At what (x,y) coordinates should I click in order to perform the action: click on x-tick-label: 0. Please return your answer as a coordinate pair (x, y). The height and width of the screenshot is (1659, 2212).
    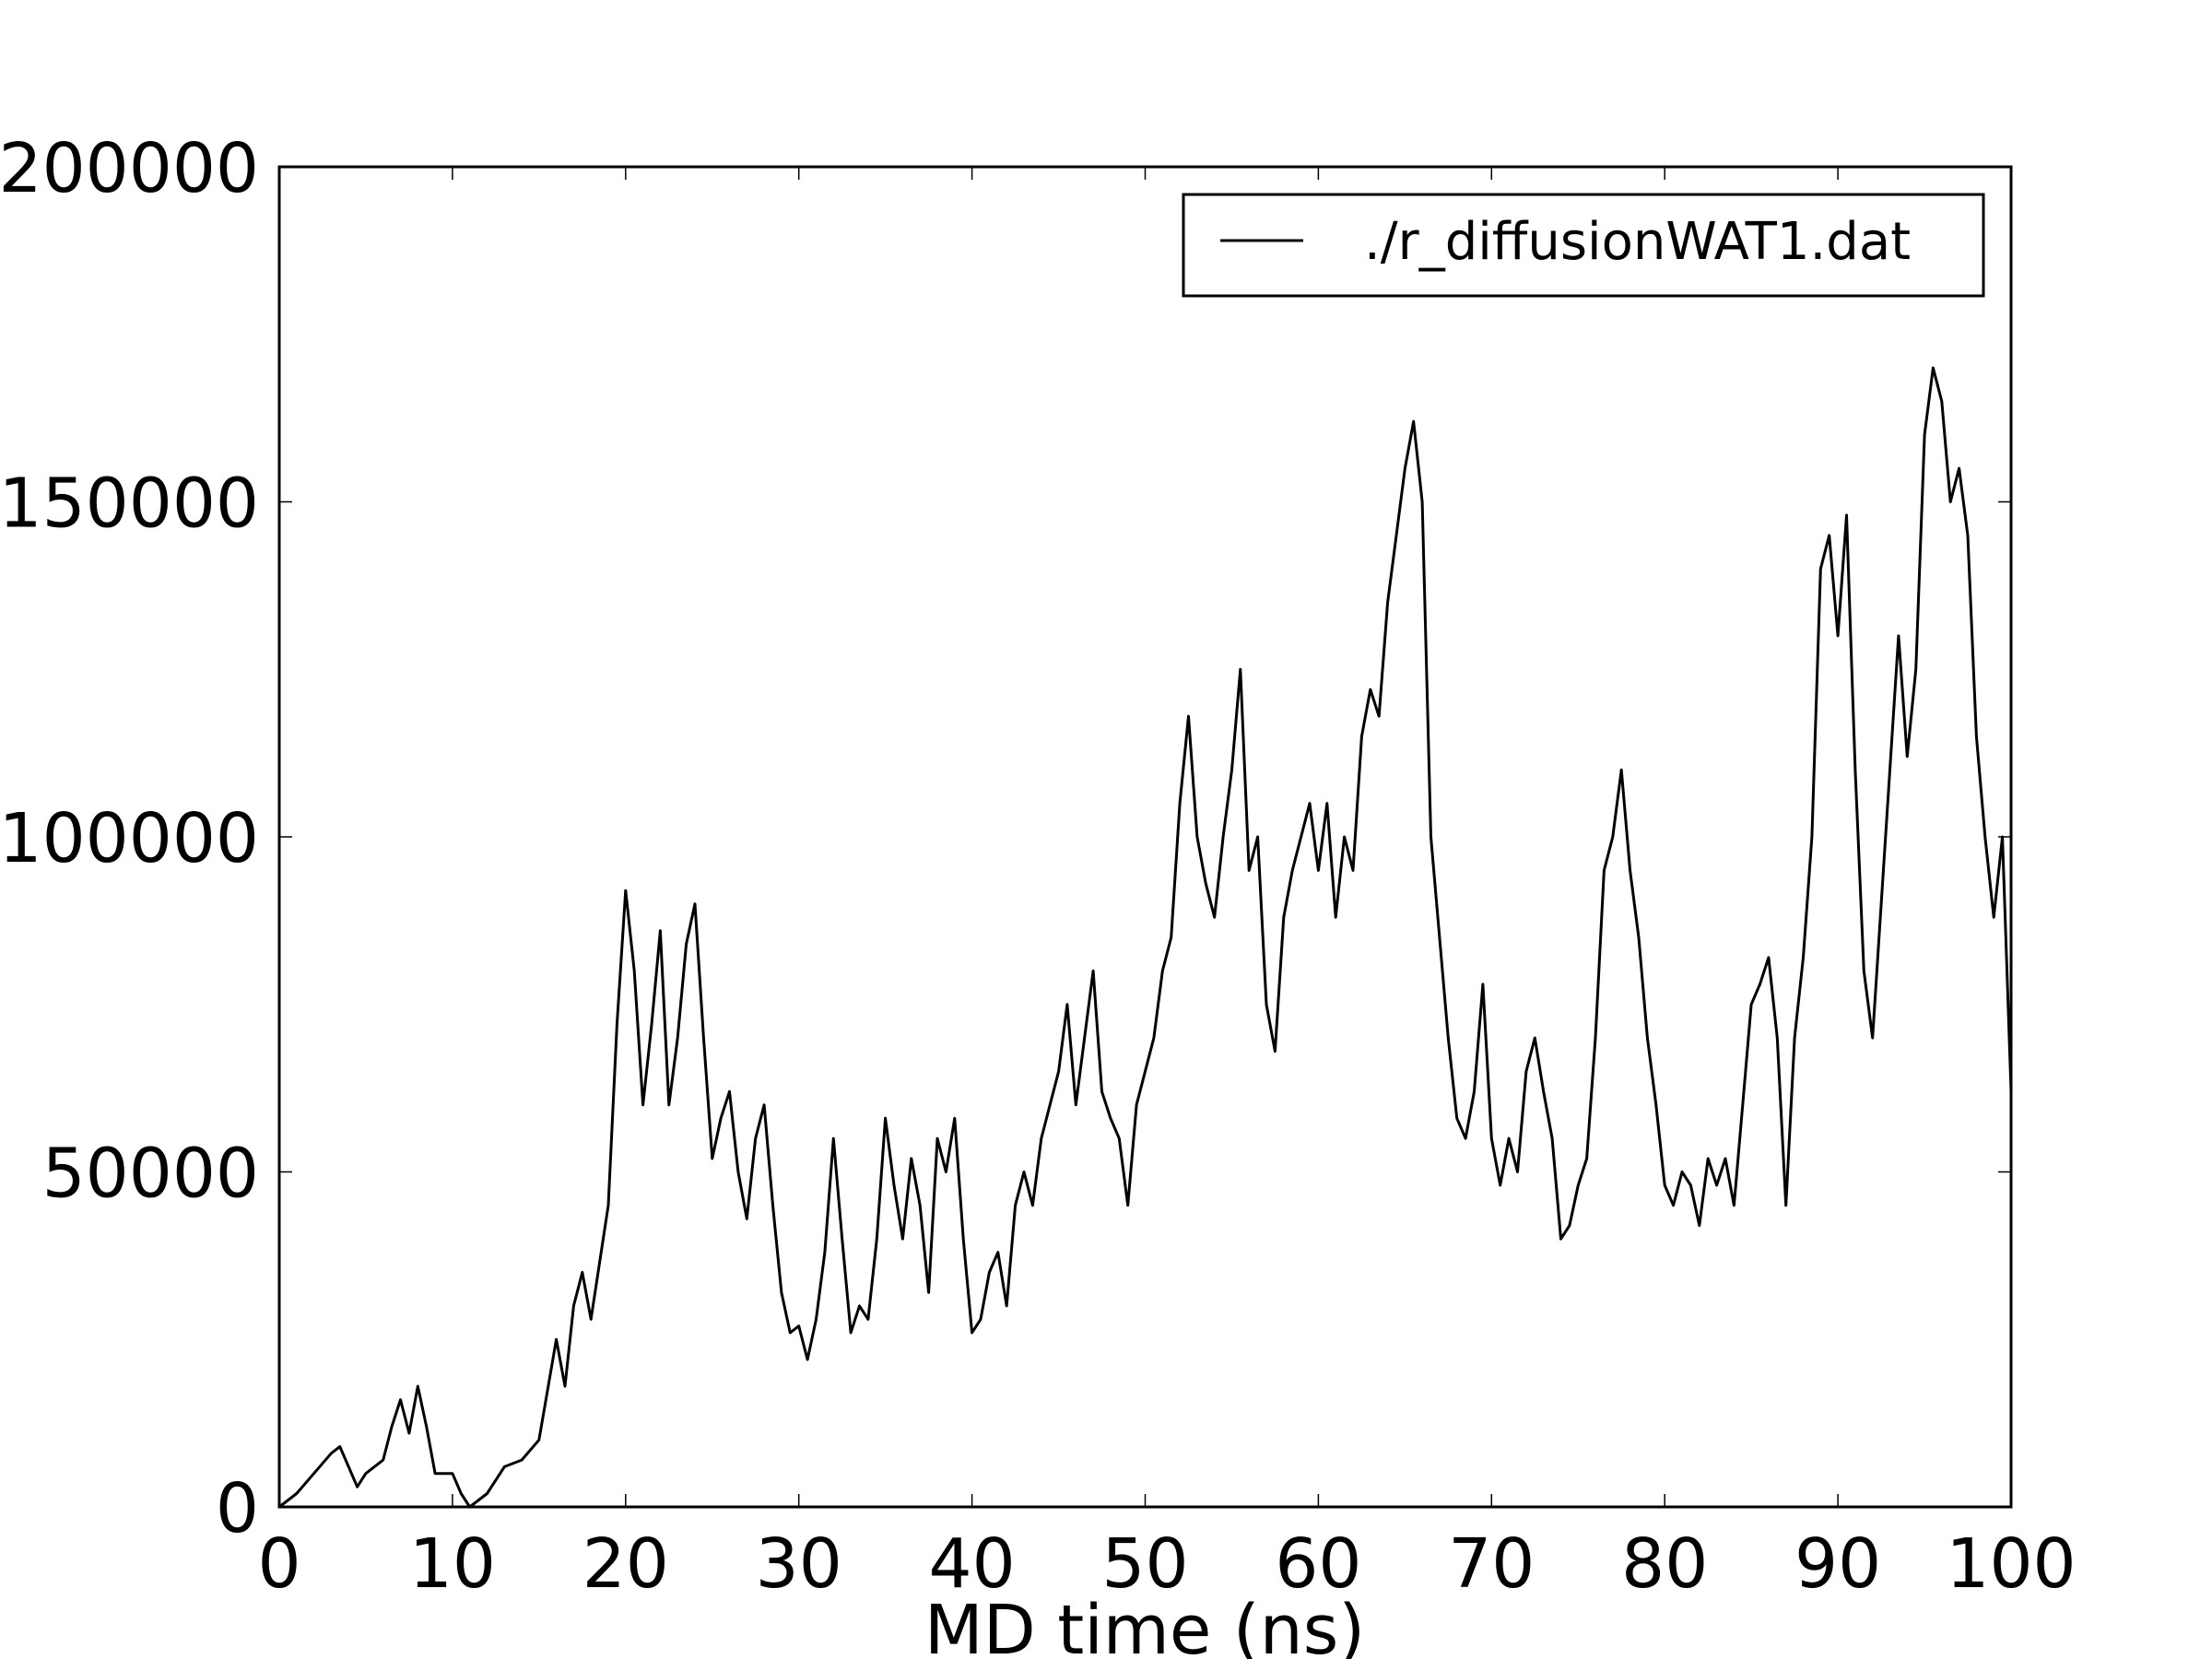
    Looking at the image, I should click on (278, 1564).